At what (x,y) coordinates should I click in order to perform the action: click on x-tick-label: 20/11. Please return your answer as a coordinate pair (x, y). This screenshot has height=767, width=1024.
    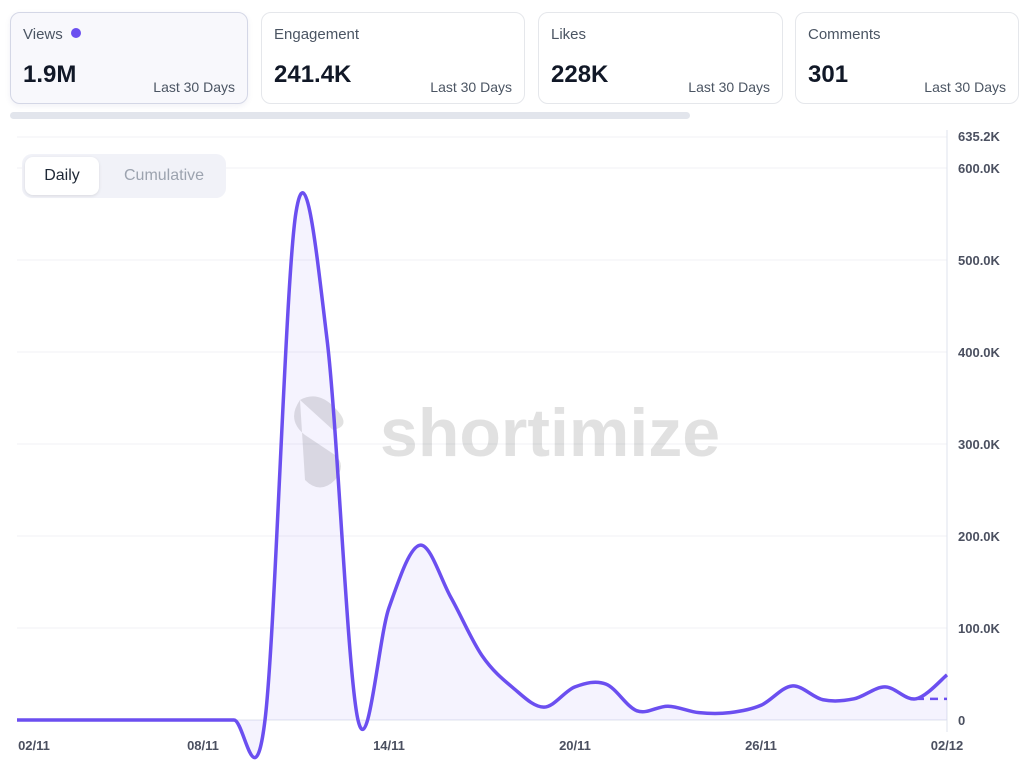
    Looking at the image, I should click on (575, 745).